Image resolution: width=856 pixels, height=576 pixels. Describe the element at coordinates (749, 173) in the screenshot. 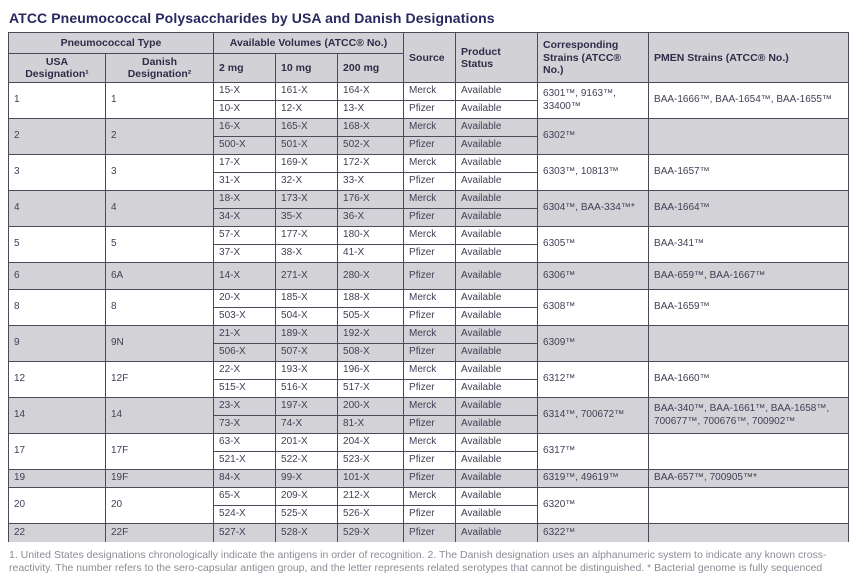

I see `pmen-strains-cell: BAA-1657™` at that location.